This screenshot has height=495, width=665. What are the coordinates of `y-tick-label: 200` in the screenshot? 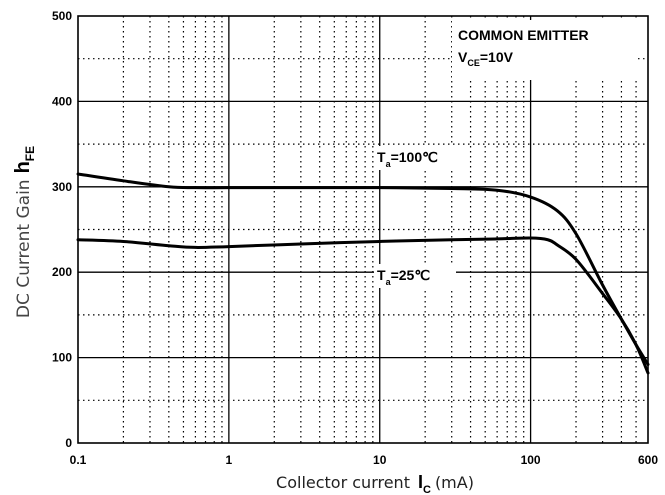 It's located at (62, 272).